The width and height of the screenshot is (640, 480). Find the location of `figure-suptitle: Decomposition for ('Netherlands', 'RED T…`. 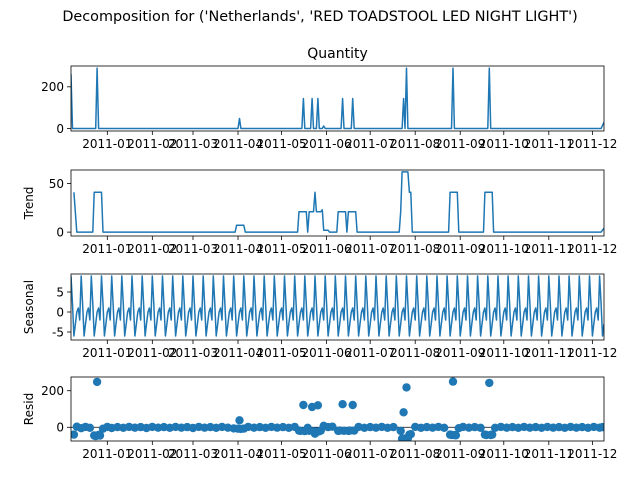

figure-suptitle: Decomposition for ('Netherlands', 'RED T… is located at coordinates (319, 17).